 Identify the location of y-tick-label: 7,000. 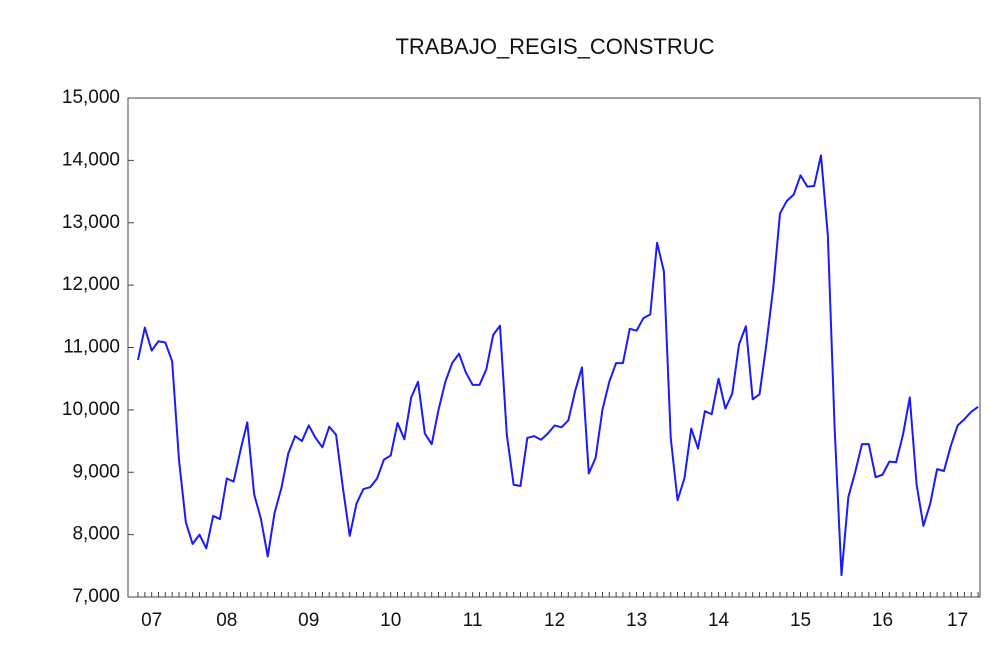
(96, 596).